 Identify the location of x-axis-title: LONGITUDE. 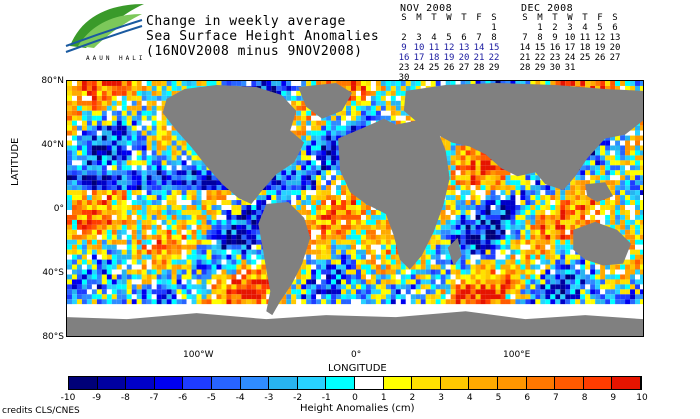
(357, 368).